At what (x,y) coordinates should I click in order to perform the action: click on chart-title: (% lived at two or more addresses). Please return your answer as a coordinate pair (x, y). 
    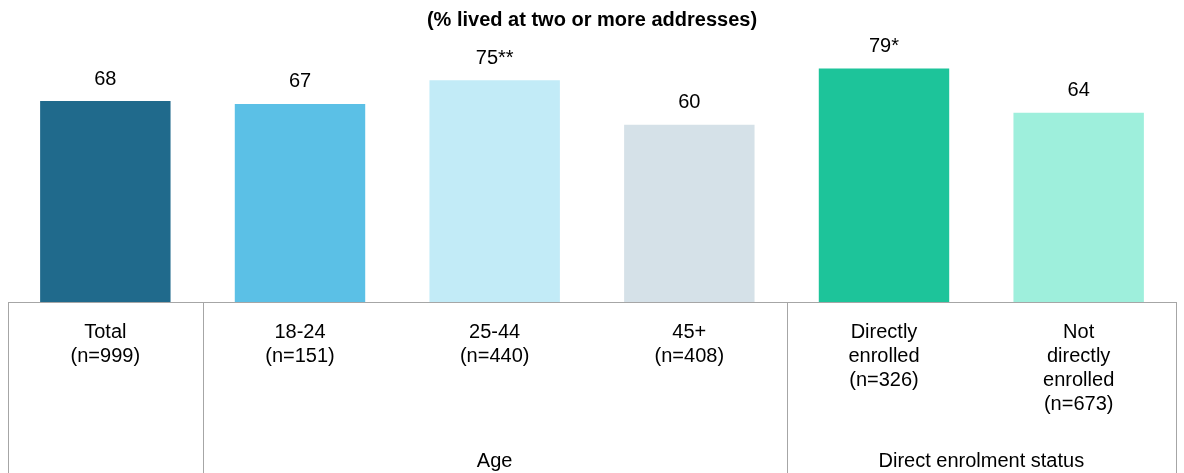
    Looking at the image, I should click on (592, 18).